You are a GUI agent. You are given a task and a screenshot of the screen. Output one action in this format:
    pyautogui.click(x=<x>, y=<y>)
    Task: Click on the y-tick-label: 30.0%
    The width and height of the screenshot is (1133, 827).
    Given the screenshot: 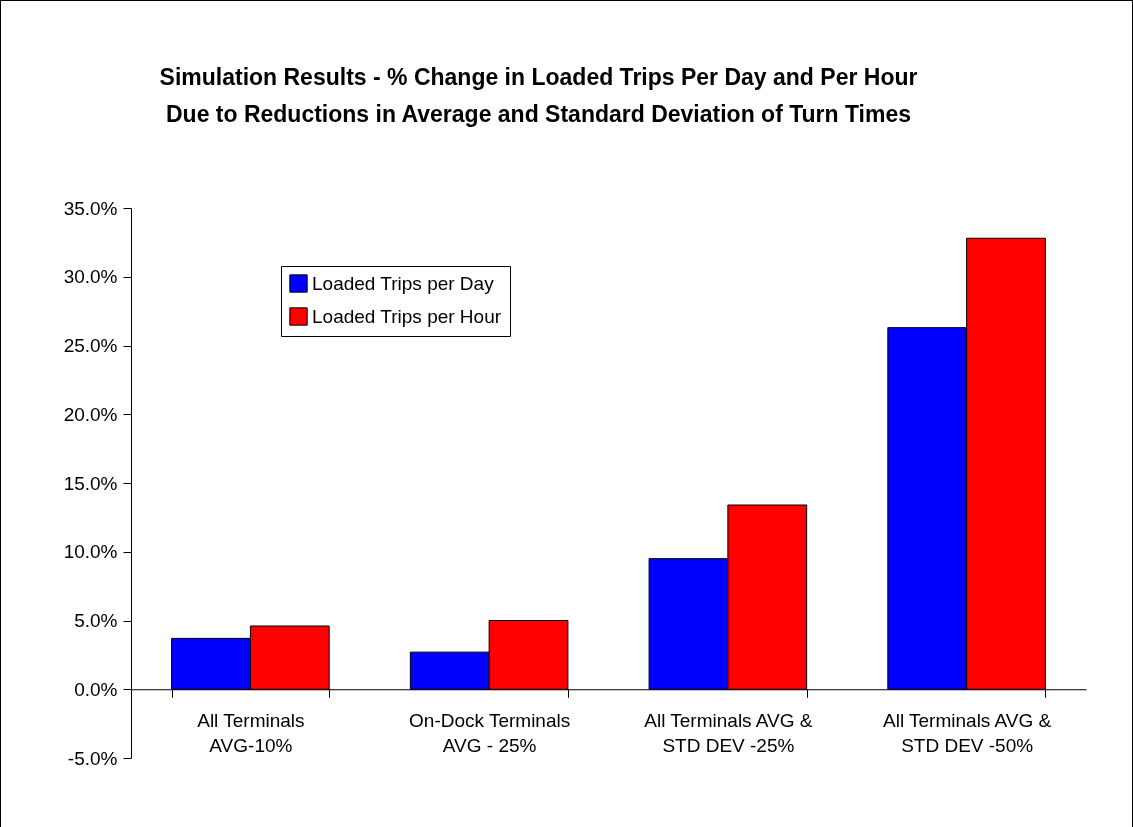 What is the action you would take?
    pyautogui.click(x=90, y=277)
    